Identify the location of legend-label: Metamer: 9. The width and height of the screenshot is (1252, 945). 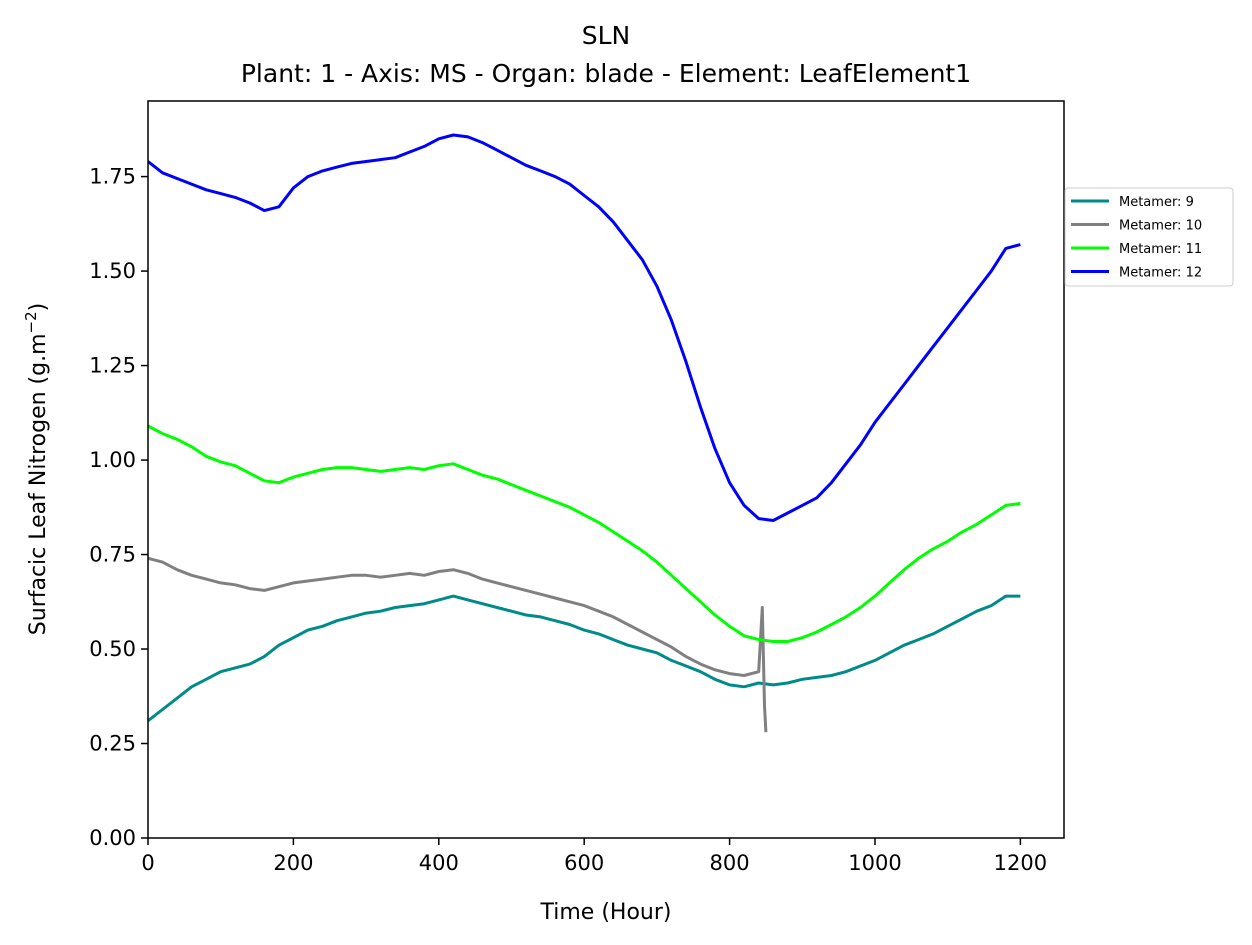
(1156, 202).